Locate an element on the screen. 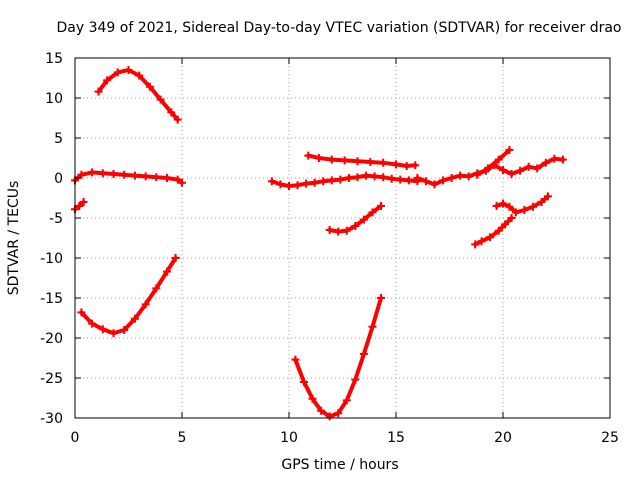  y-tick-label: -10 is located at coordinates (51, 259).